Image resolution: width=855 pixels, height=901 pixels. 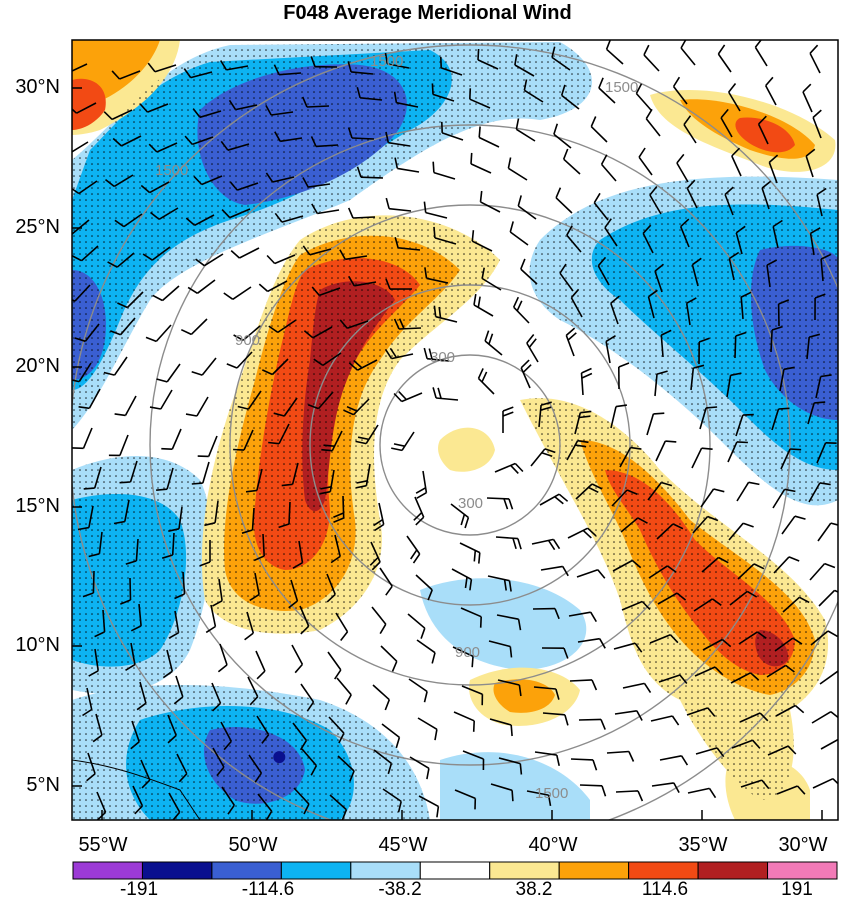 I want to click on x-label-35W: 35°W, so click(x=703, y=845).